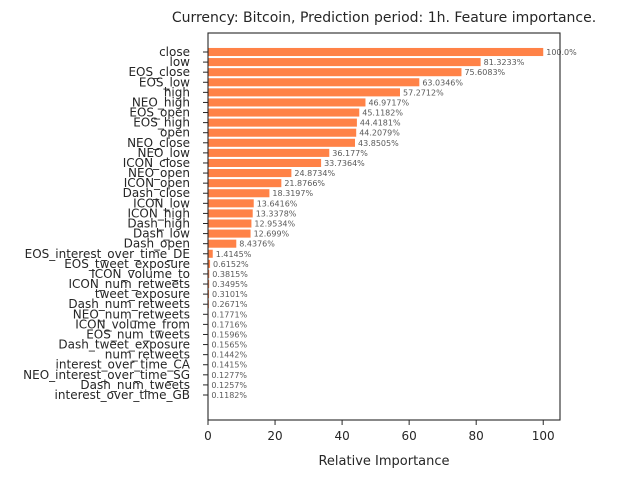 This screenshot has height=477, width=618. What do you see at coordinates (175, 133) in the screenshot?
I see `category-label: open` at bounding box center [175, 133].